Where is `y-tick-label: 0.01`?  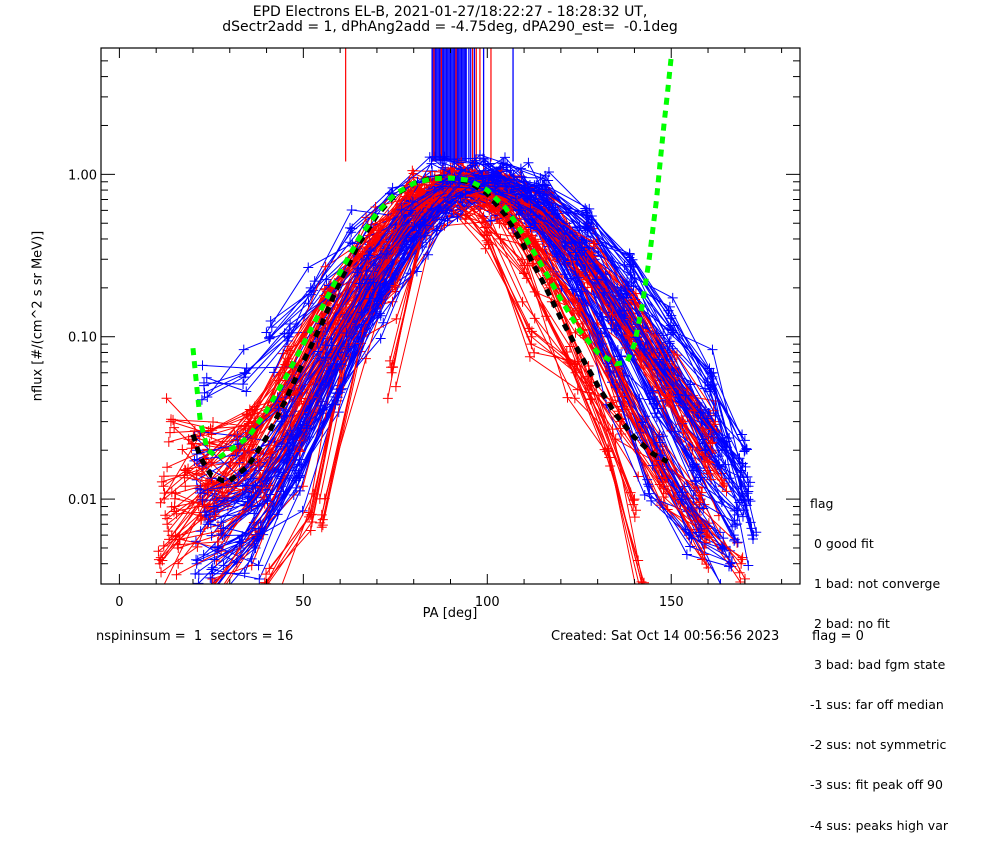
y-tick-label: 0.01 is located at coordinates (82, 500).